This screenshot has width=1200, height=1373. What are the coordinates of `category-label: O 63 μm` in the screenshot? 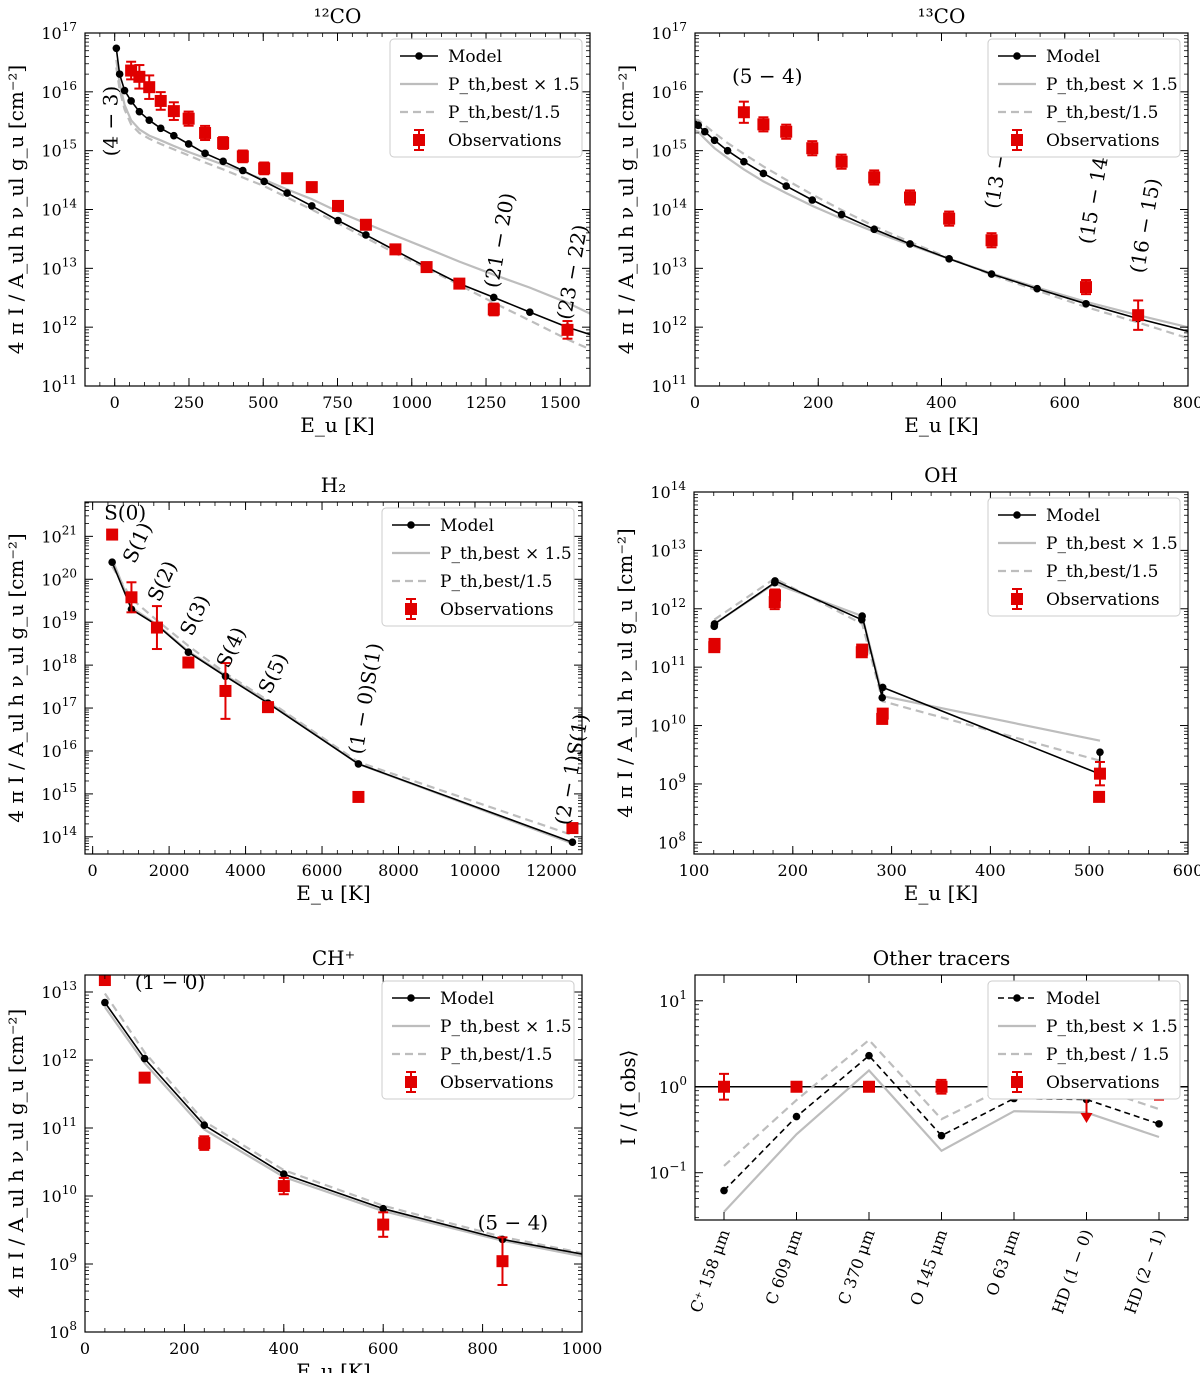 It's located at (1003, 1263).